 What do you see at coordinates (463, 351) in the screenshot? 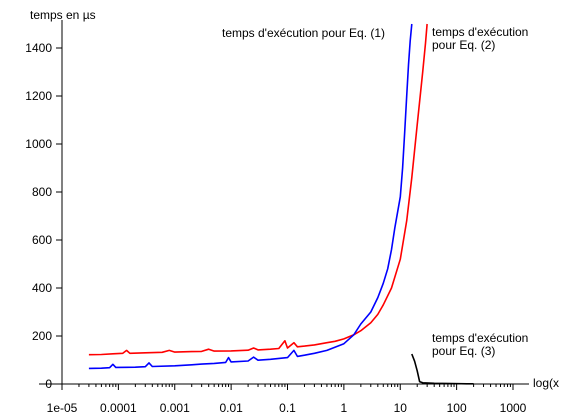
I see `annotation-eq3-line: pour Eq. (3)` at bounding box center [463, 351].